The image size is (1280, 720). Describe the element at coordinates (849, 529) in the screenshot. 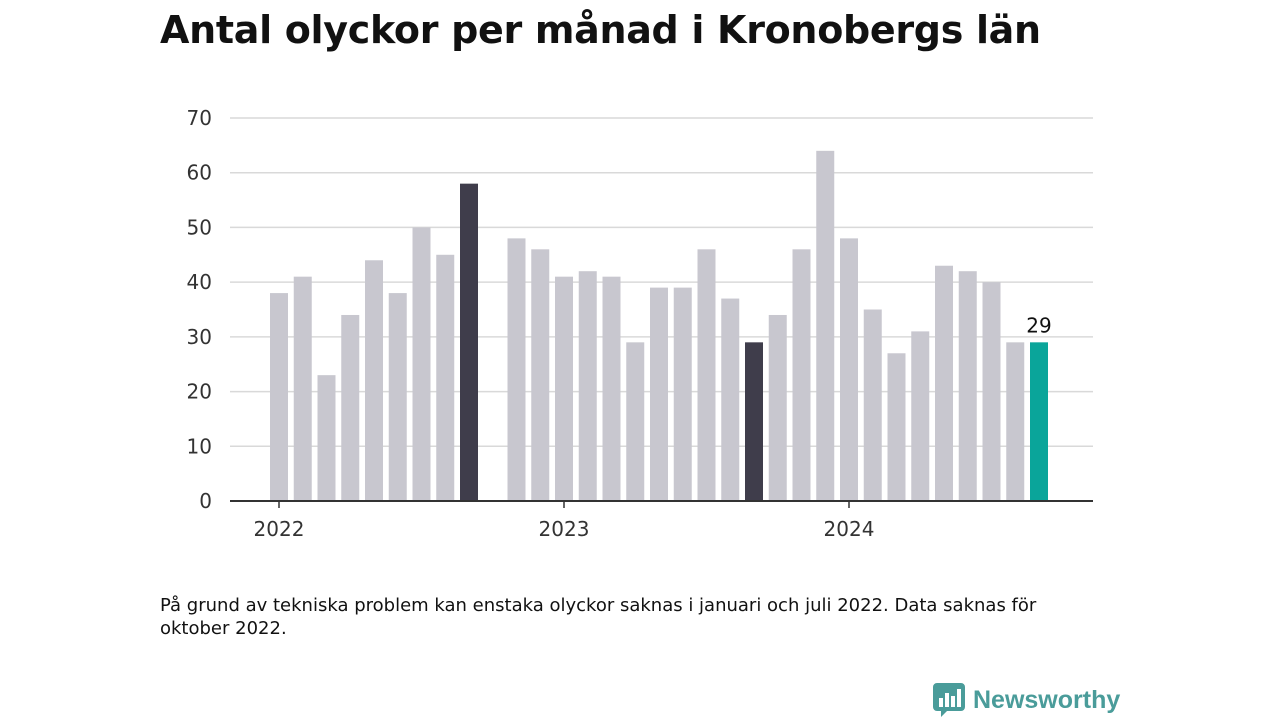

I see `x-tick-label: 2024` at that location.